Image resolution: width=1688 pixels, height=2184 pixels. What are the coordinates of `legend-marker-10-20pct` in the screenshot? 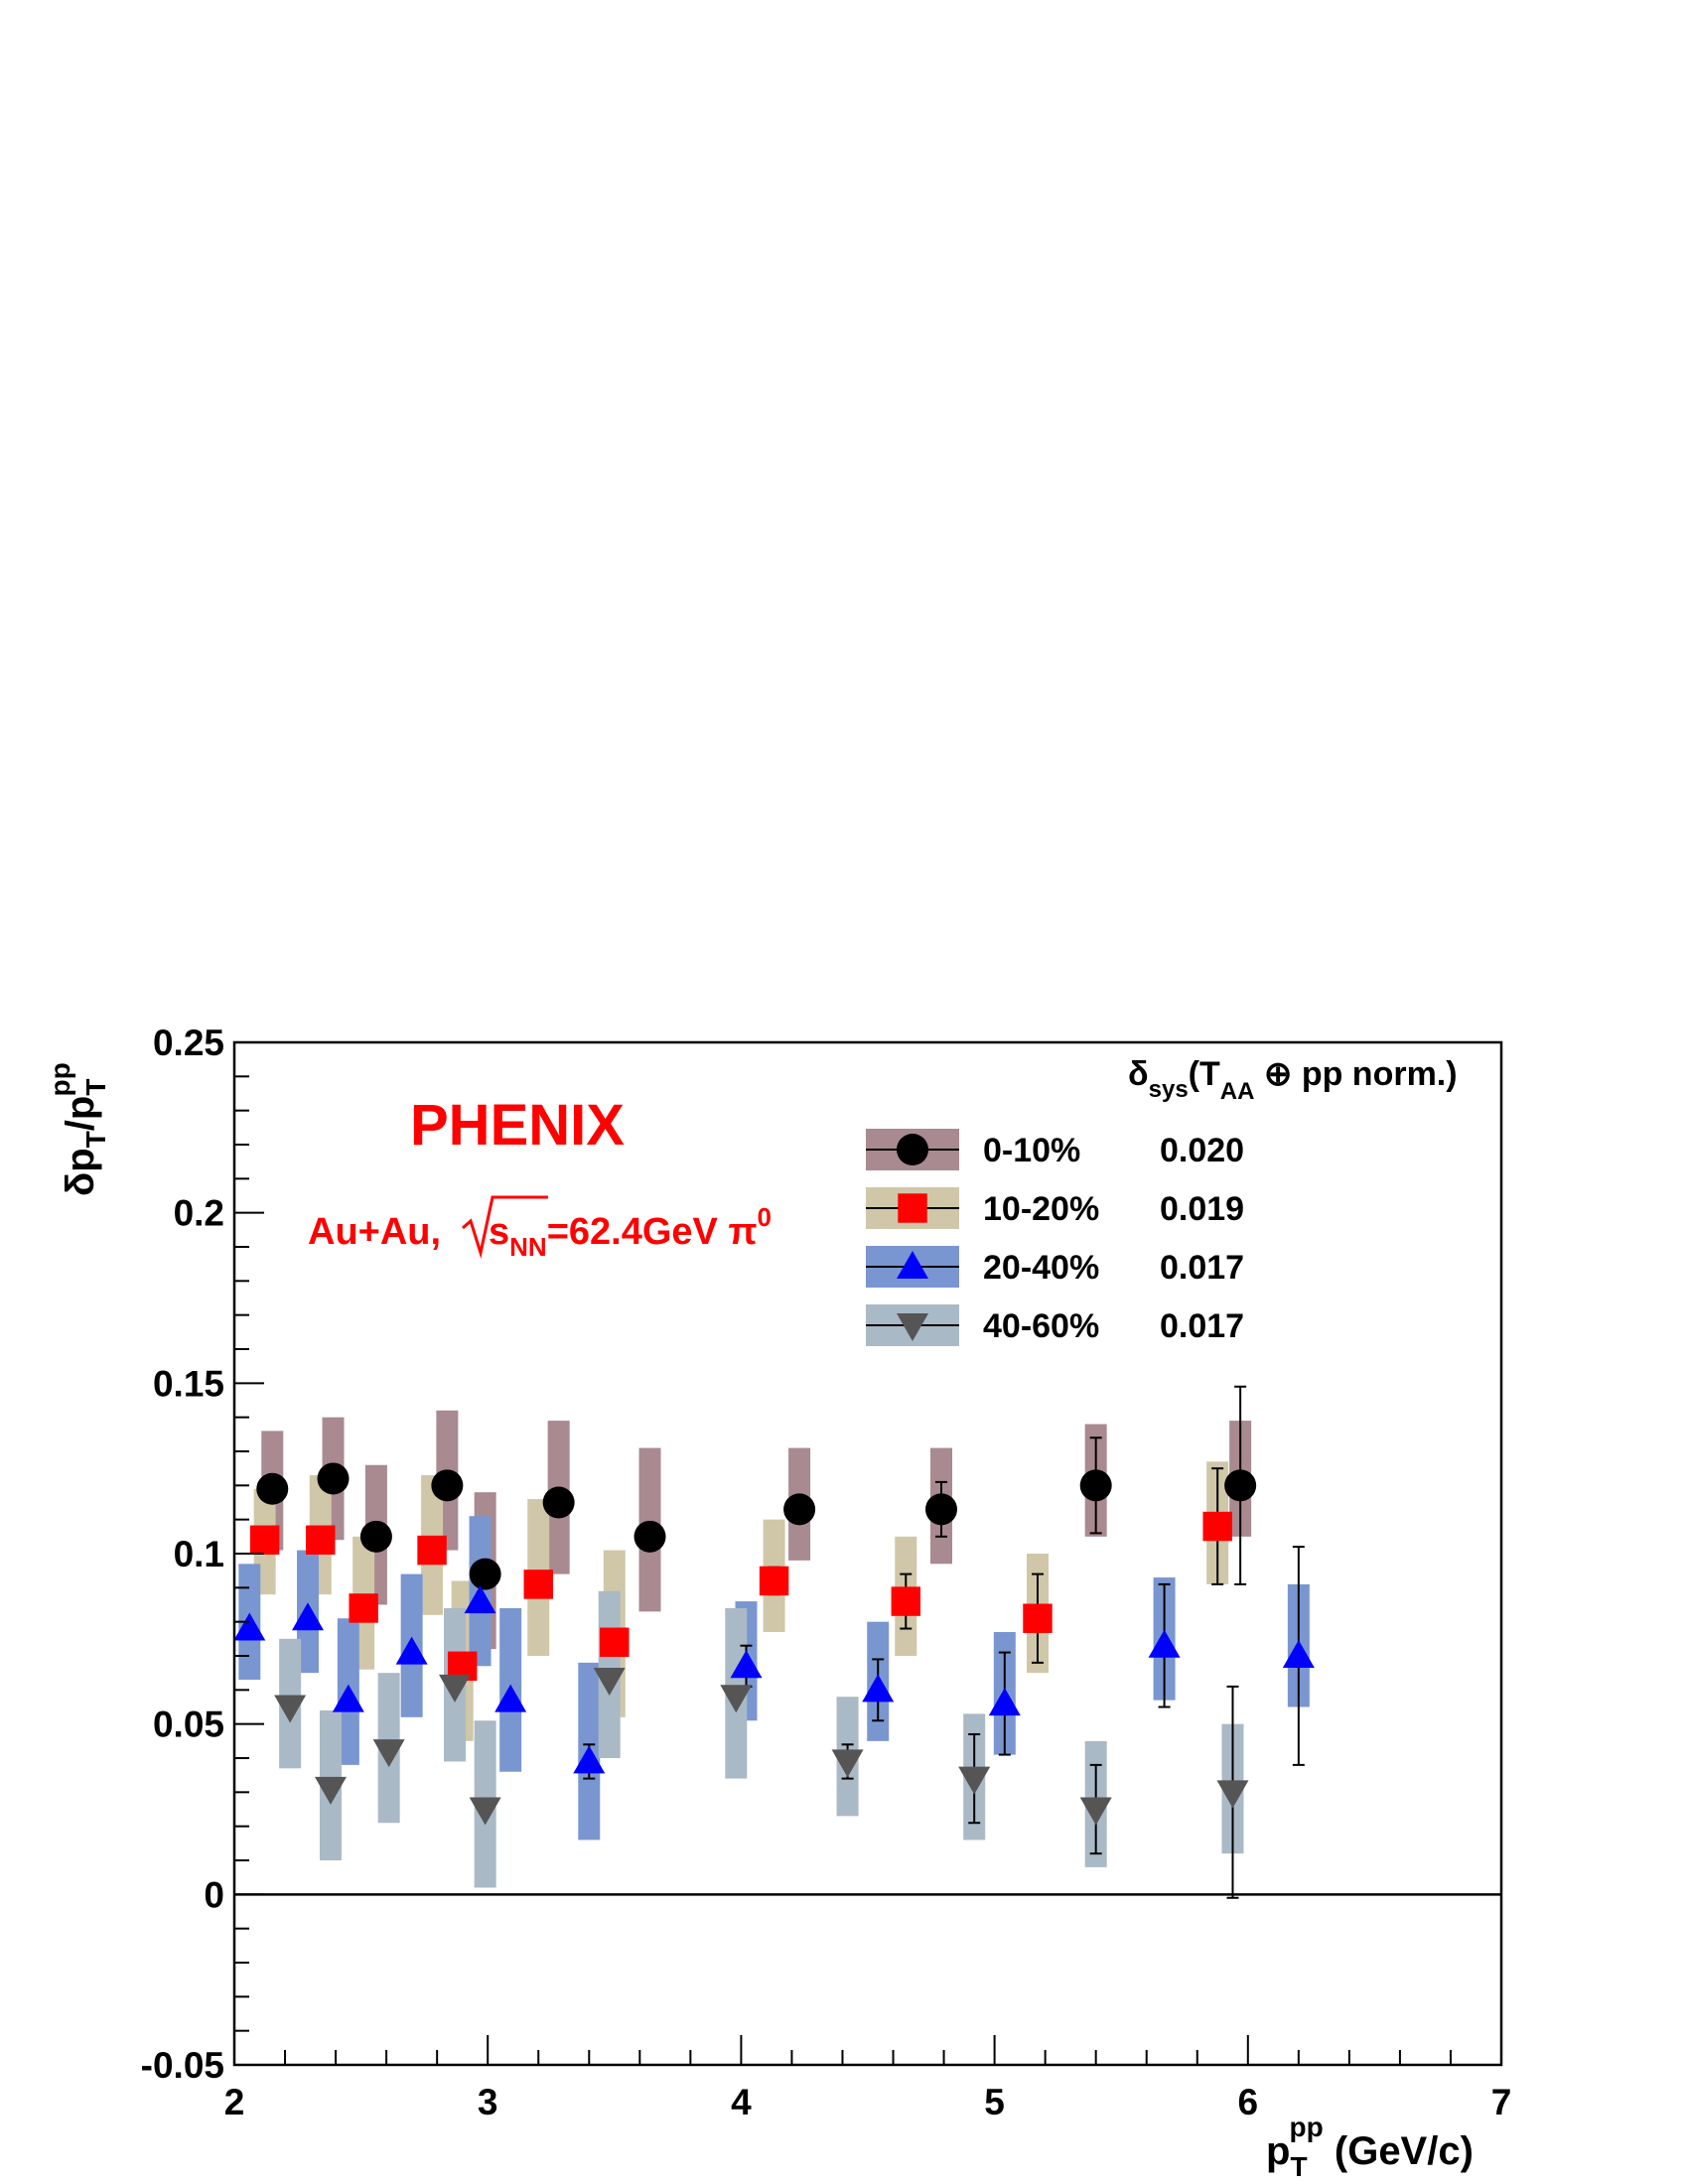 It's located at (912, 1208).